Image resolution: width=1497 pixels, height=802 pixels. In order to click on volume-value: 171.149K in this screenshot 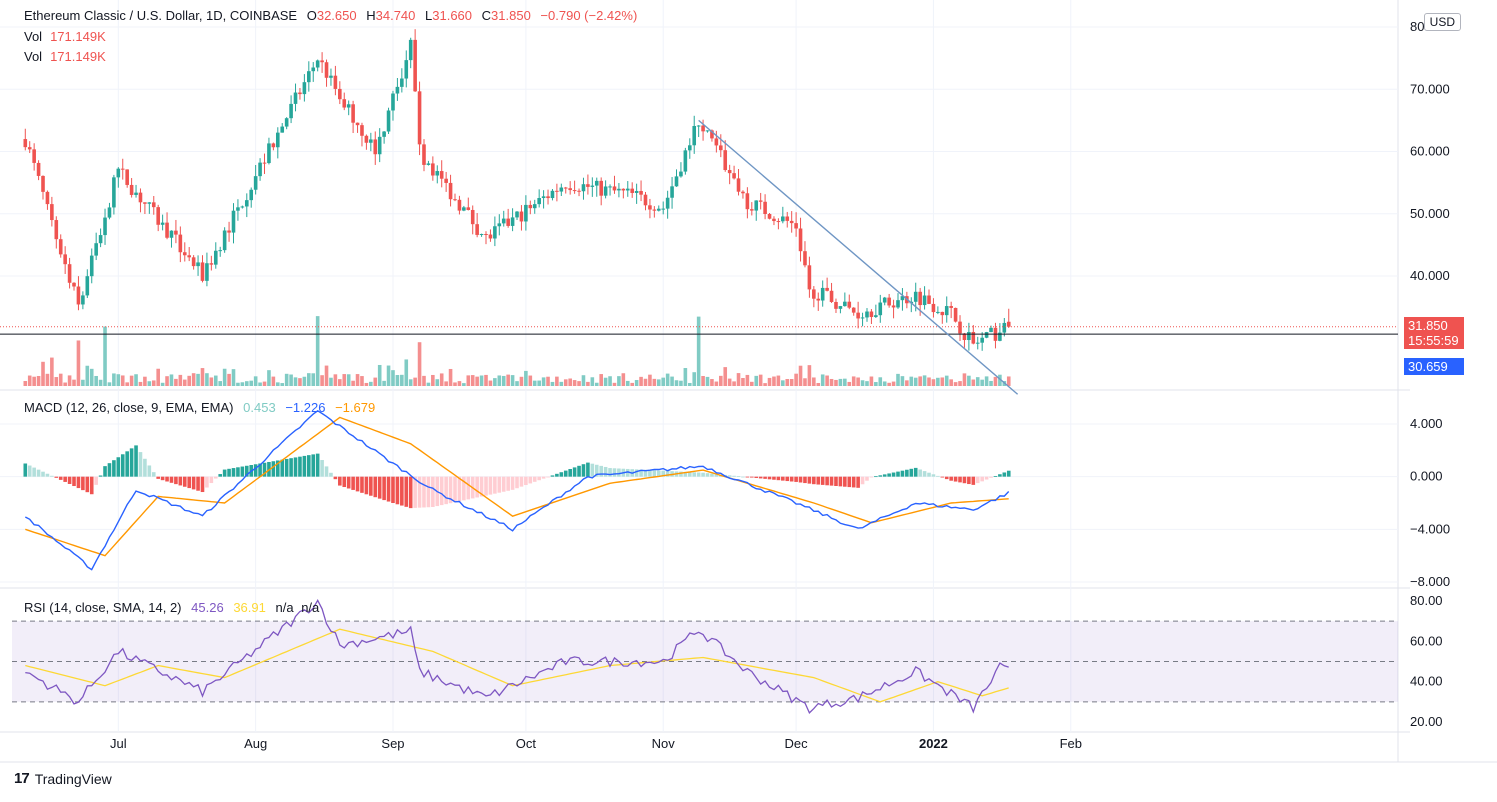, I will do `click(78, 56)`.